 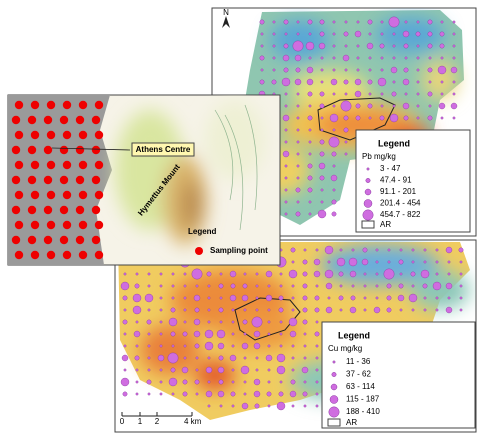 I want to click on legend-label: 115 - 187, so click(x=363, y=399).